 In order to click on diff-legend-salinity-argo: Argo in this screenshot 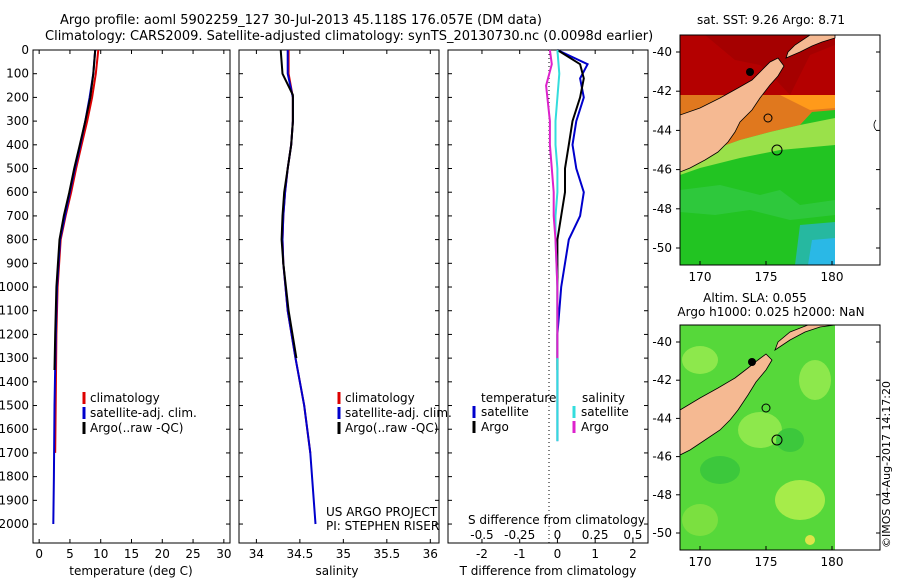, I will do `click(595, 427)`.